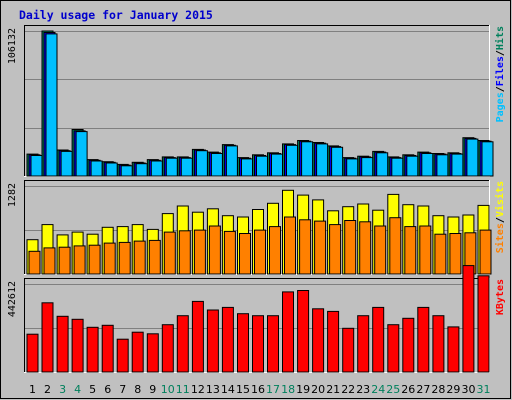  I want to click on panel-legend: Sites/Visits, so click(500, 217).